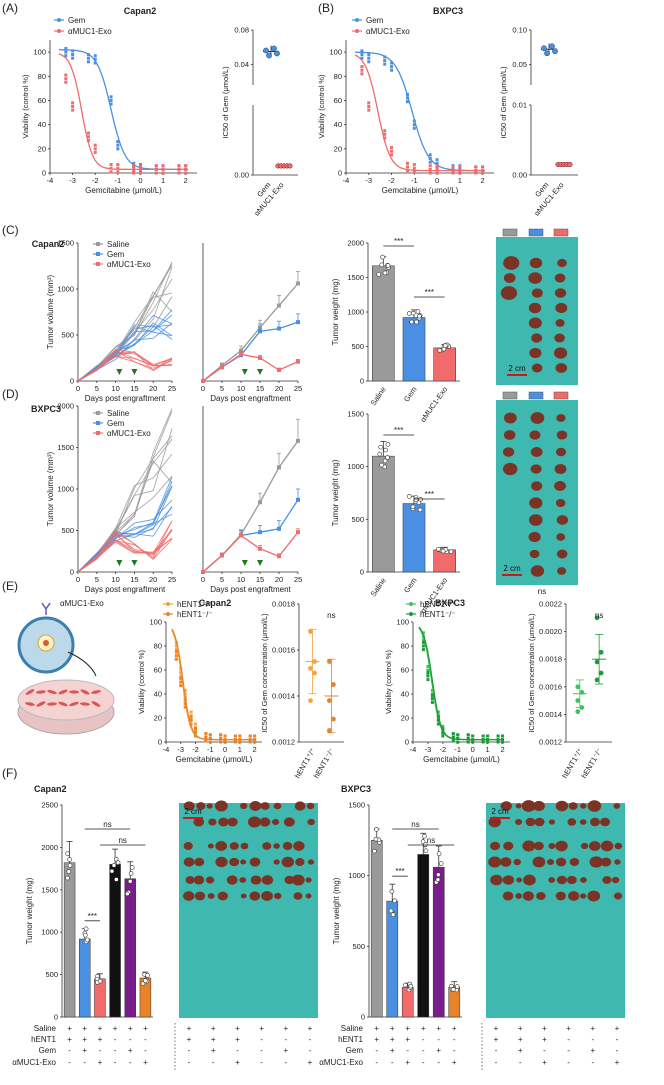  Describe the element at coordinates (461, 684) in the screenshot. I see `fit-curve-hENT1+/+` at that location.